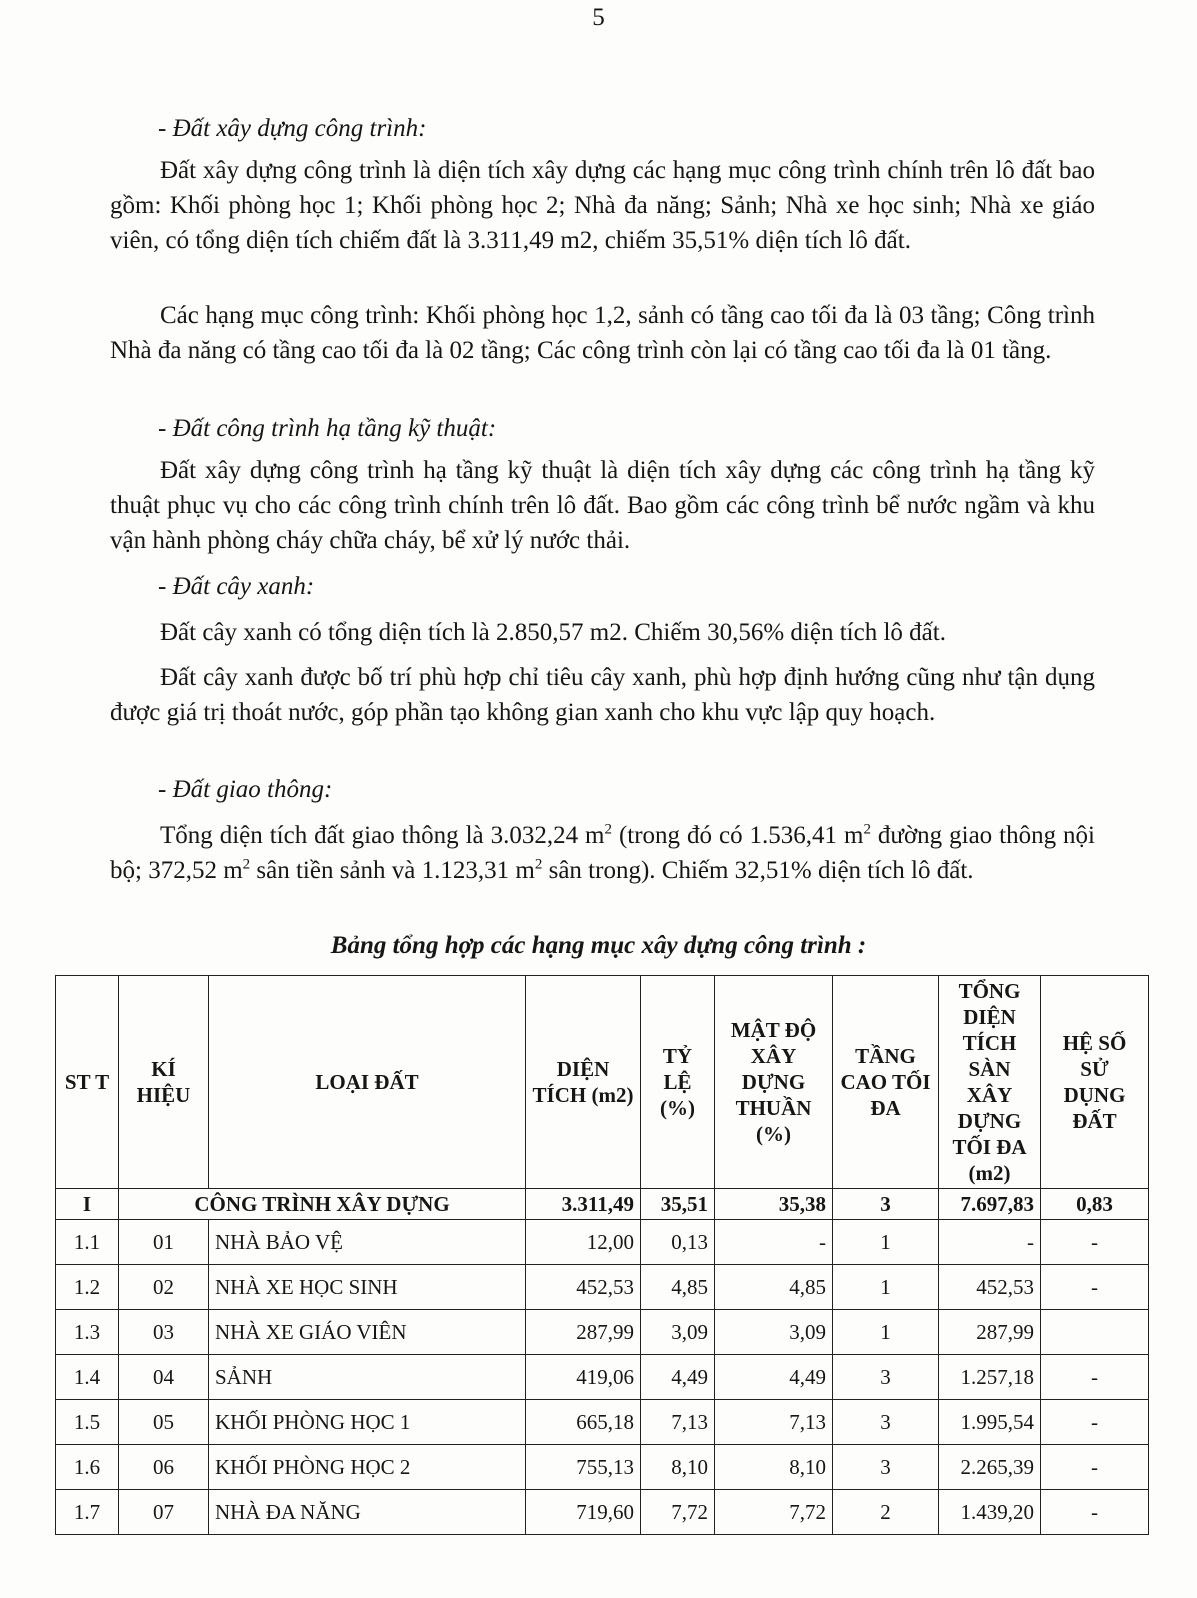  What do you see at coordinates (677, 1287) in the screenshot?
I see `cell-ratio: 4,85` at bounding box center [677, 1287].